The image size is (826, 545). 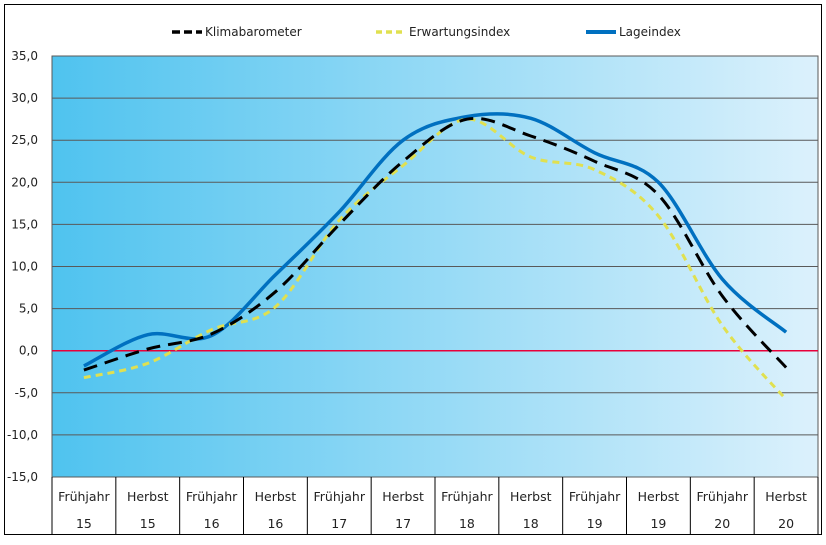 What do you see at coordinates (459, 32) in the screenshot?
I see `legend-label: Erwartungsindex` at bounding box center [459, 32].